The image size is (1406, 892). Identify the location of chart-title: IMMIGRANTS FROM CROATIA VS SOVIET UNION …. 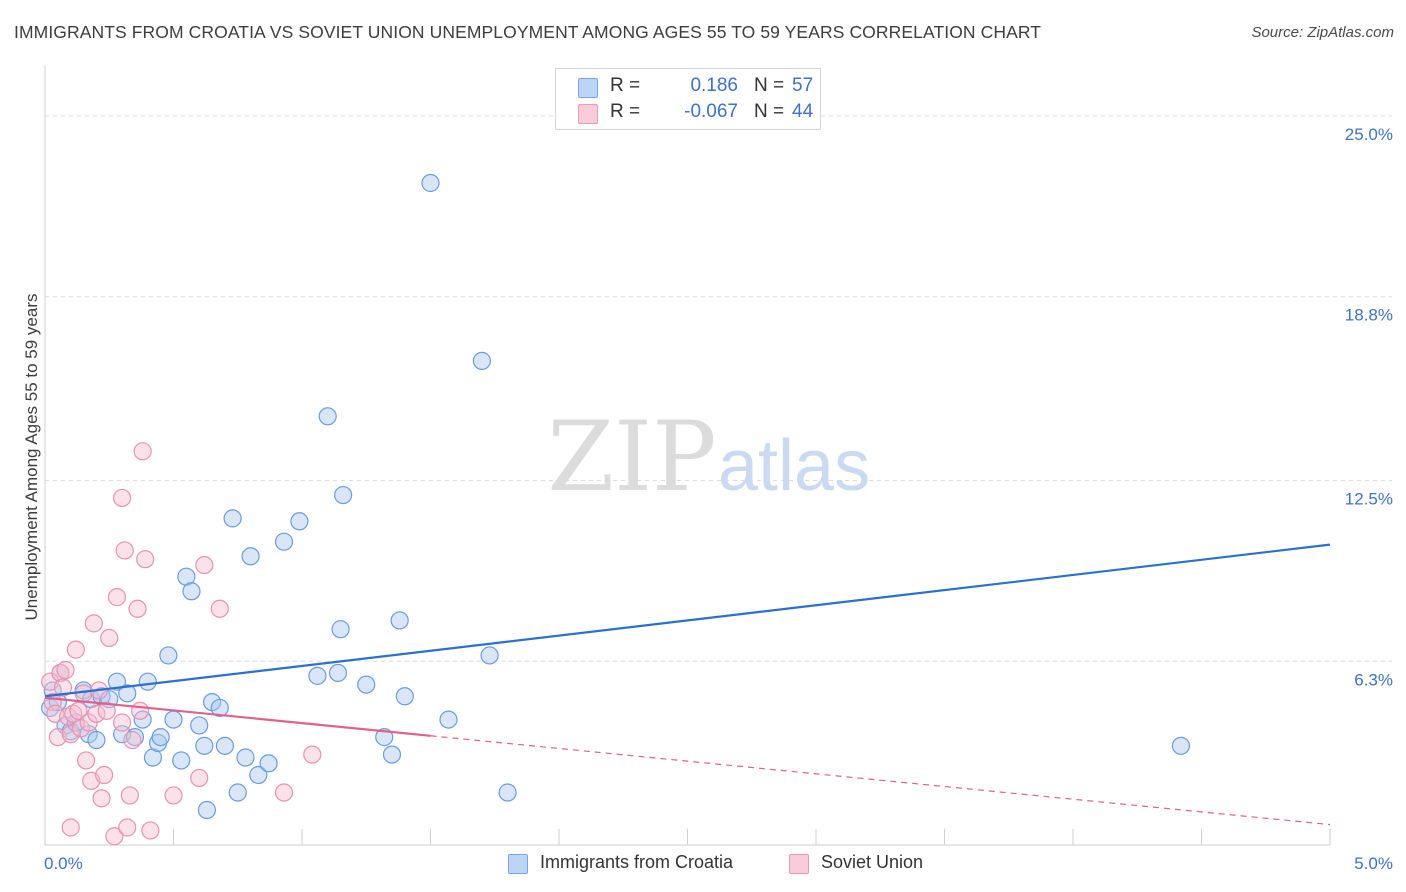
(528, 32).